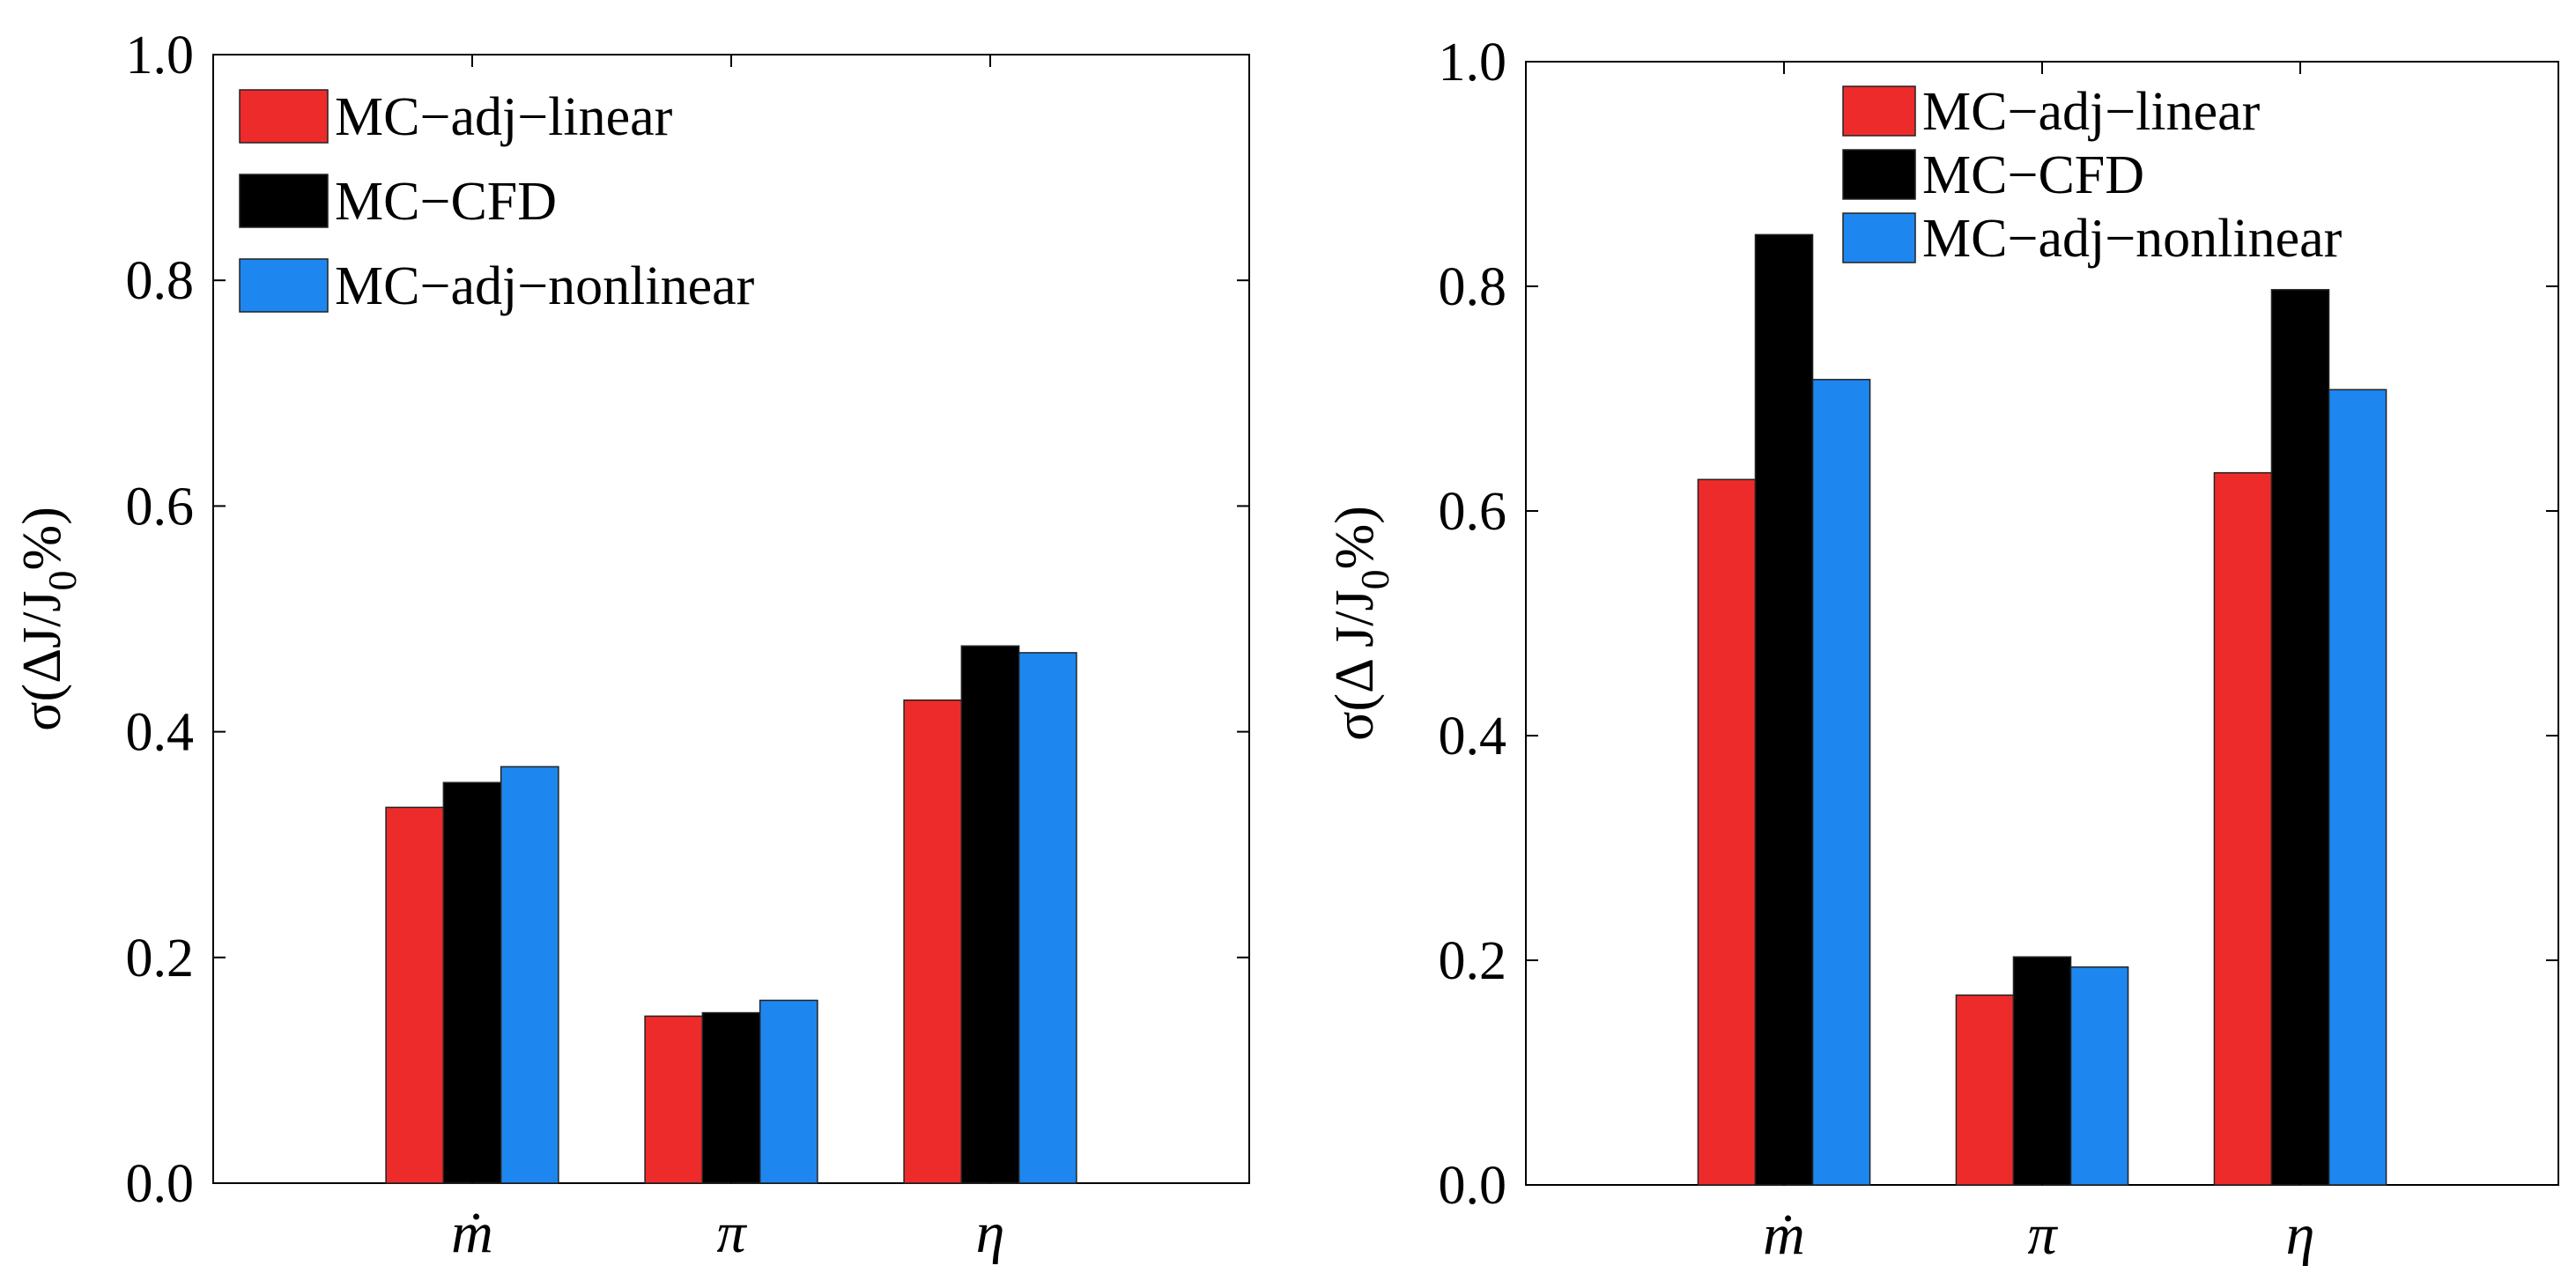 Image resolution: width=2576 pixels, height=1288 pixels. I want to click on y-axis-label: σ(ΔJ/J0%), so click(49, 619).